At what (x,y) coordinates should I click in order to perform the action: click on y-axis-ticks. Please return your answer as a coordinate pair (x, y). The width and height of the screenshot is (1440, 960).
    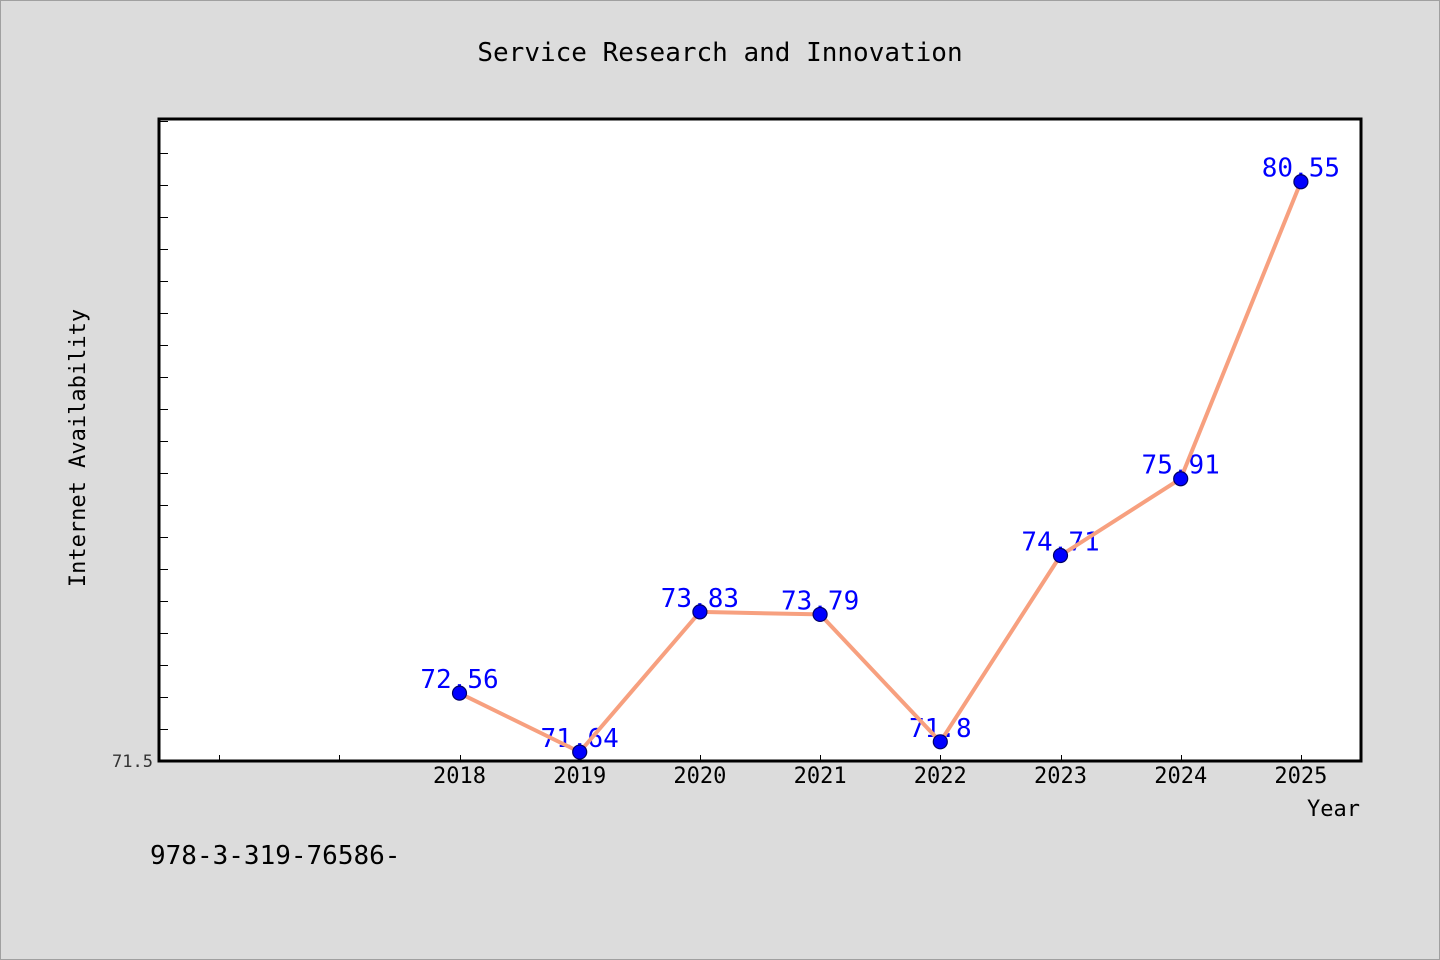
    Looking at the image, I should click on (163, 425).